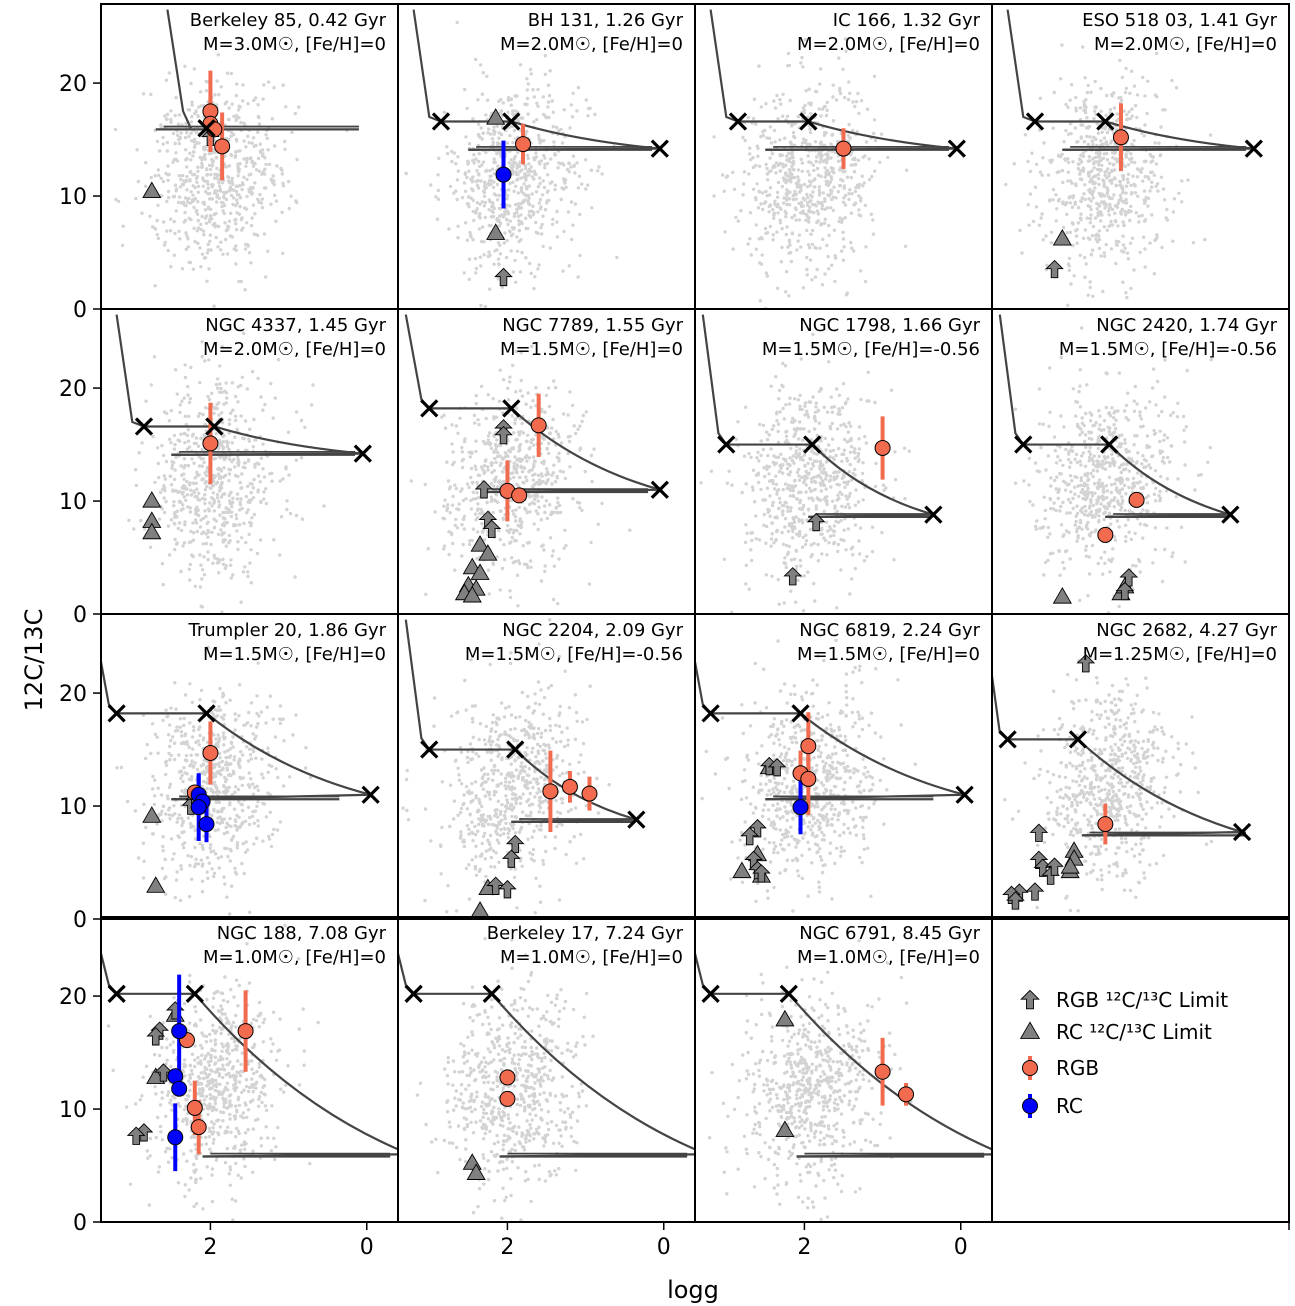 The width and height of the screenshot is (1295, 1306). What do you see at coordinates (889, 325) in the screenshot?
I see `panel-title: NGC 1798, 1.66 Gyr` at bounding box center [889, 325].